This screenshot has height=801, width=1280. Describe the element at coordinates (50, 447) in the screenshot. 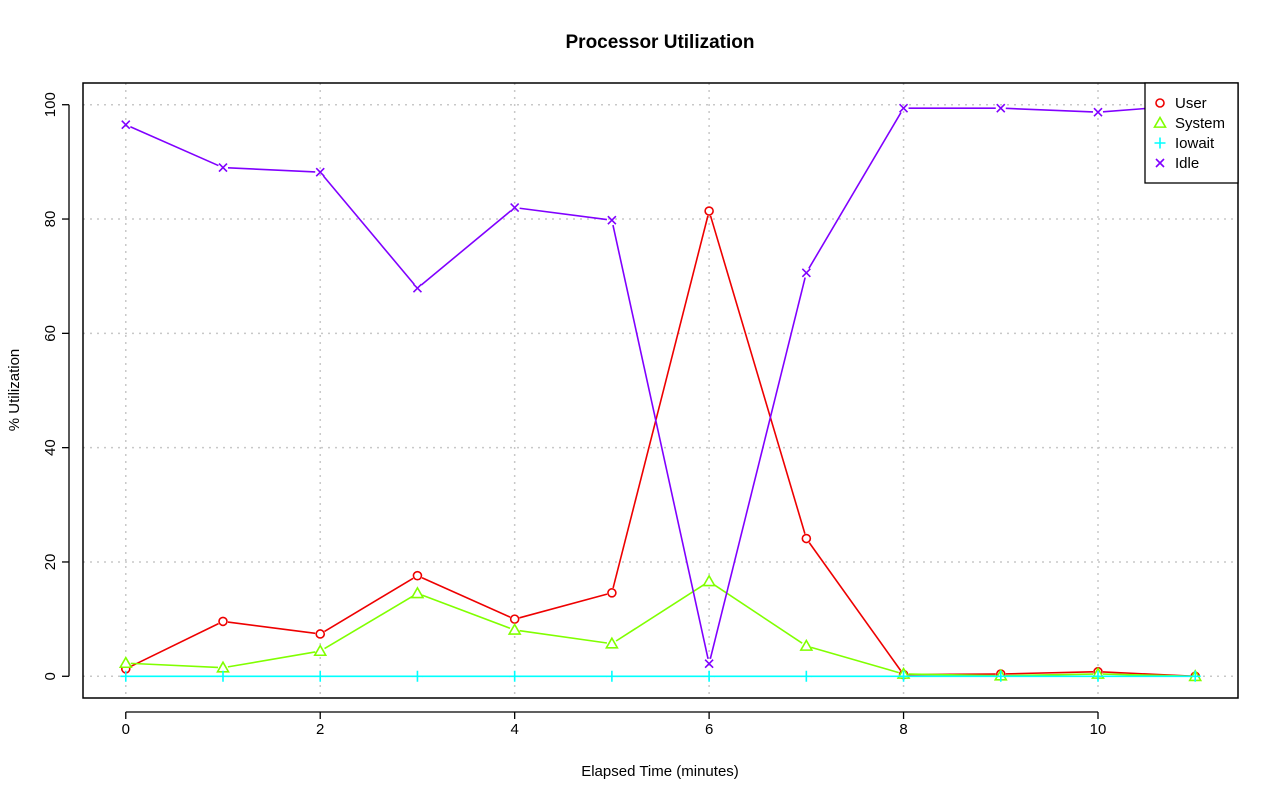

I see `y-tick-label: 40` at that location.